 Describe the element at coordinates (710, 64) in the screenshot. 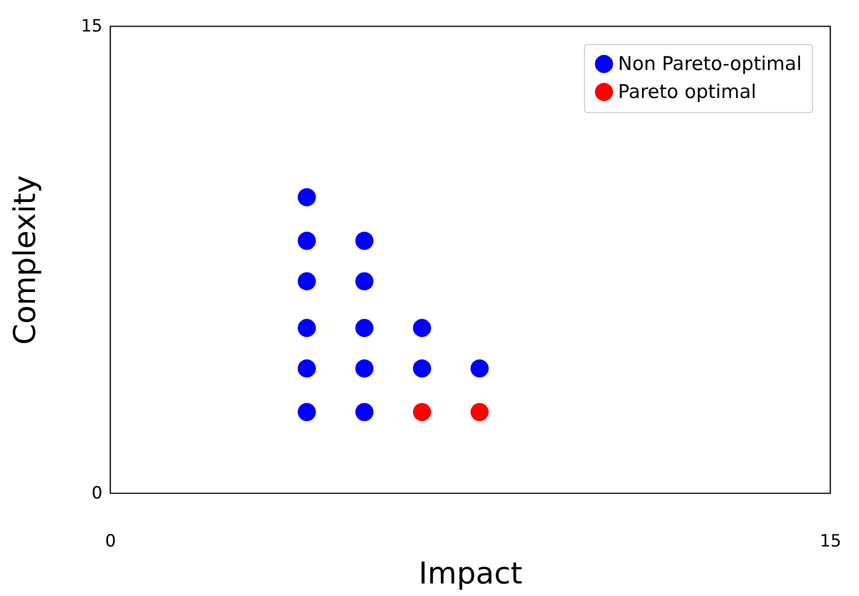

I see `legend-label: Non Pareto-optimal` at that location.